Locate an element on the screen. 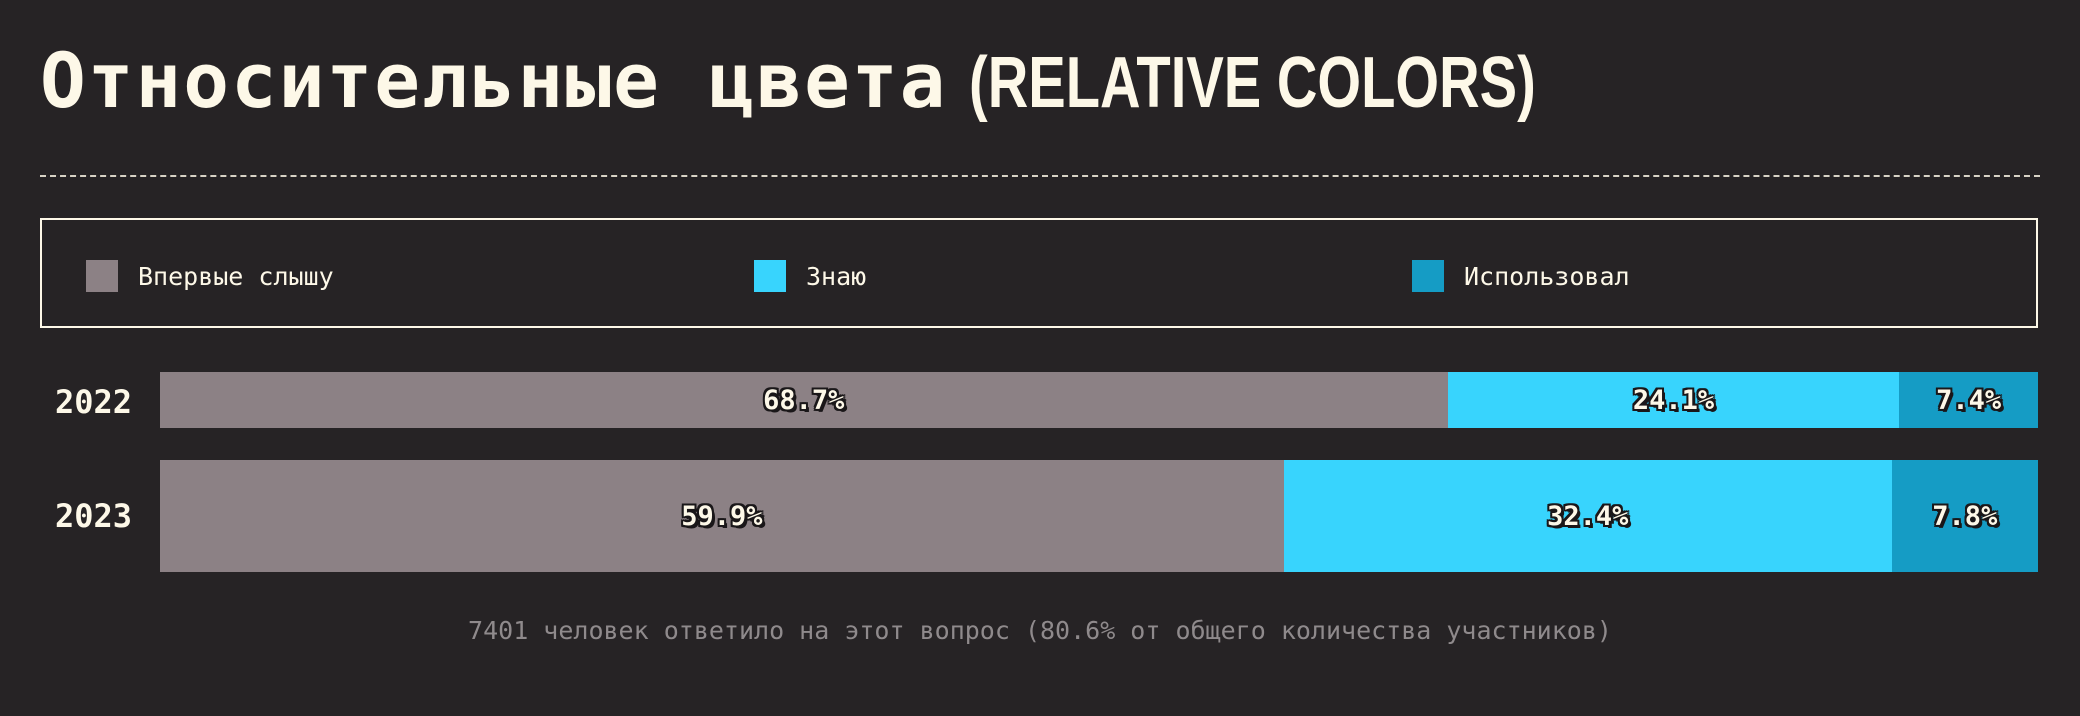 The image size is (2080, 716). bar-segment-2023-used: 7.8% is located at coordinates (1964, 516).